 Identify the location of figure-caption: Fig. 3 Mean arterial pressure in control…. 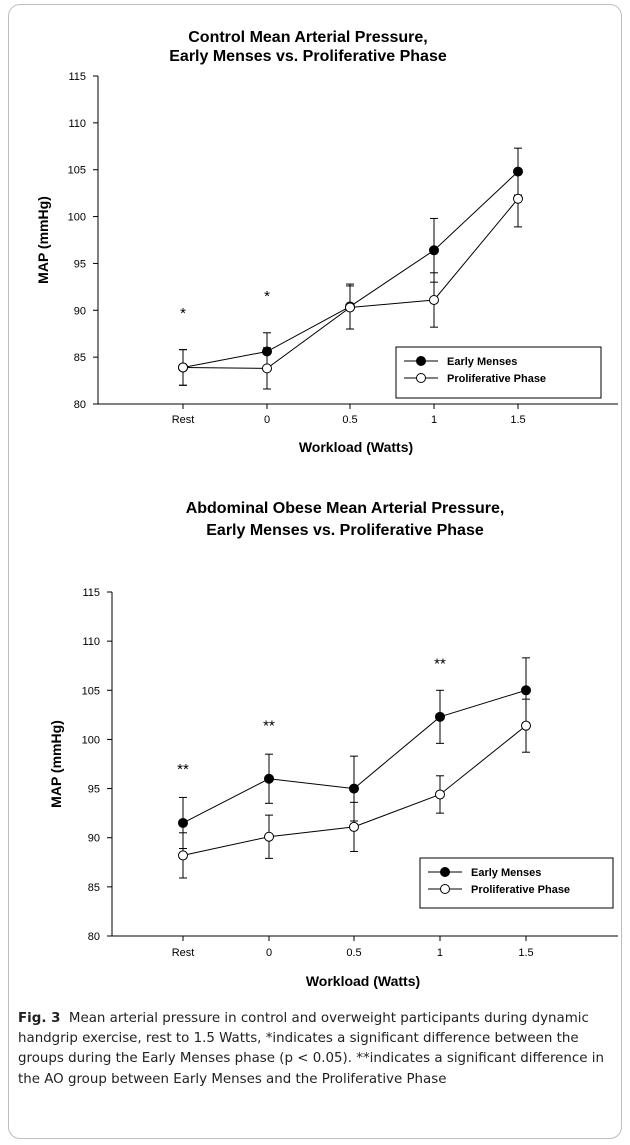
(316, 1049).